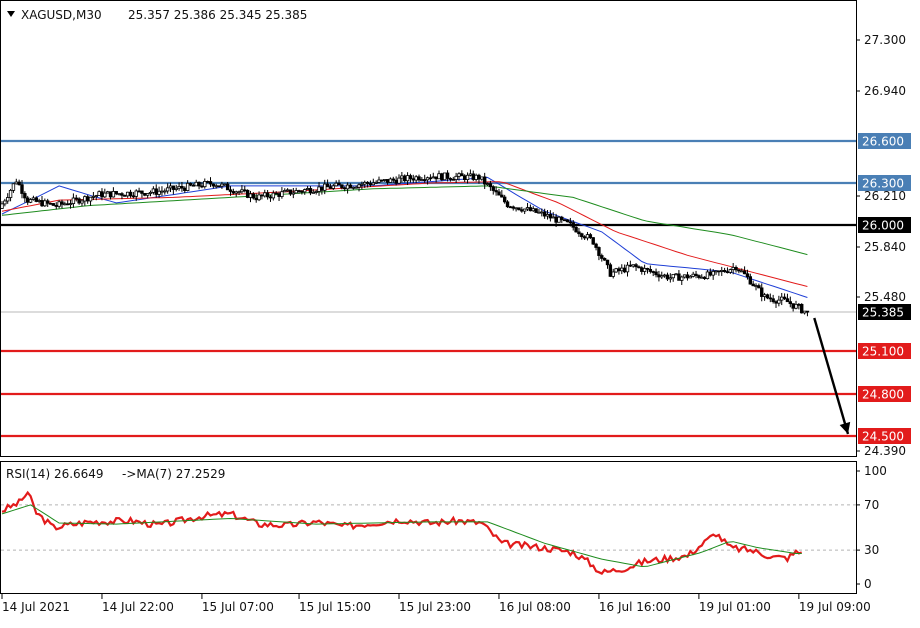 Image resolution: width=920 pixels, height=628 pixels. I want to click on level-badge-label: 24.500, so click(883, 437).